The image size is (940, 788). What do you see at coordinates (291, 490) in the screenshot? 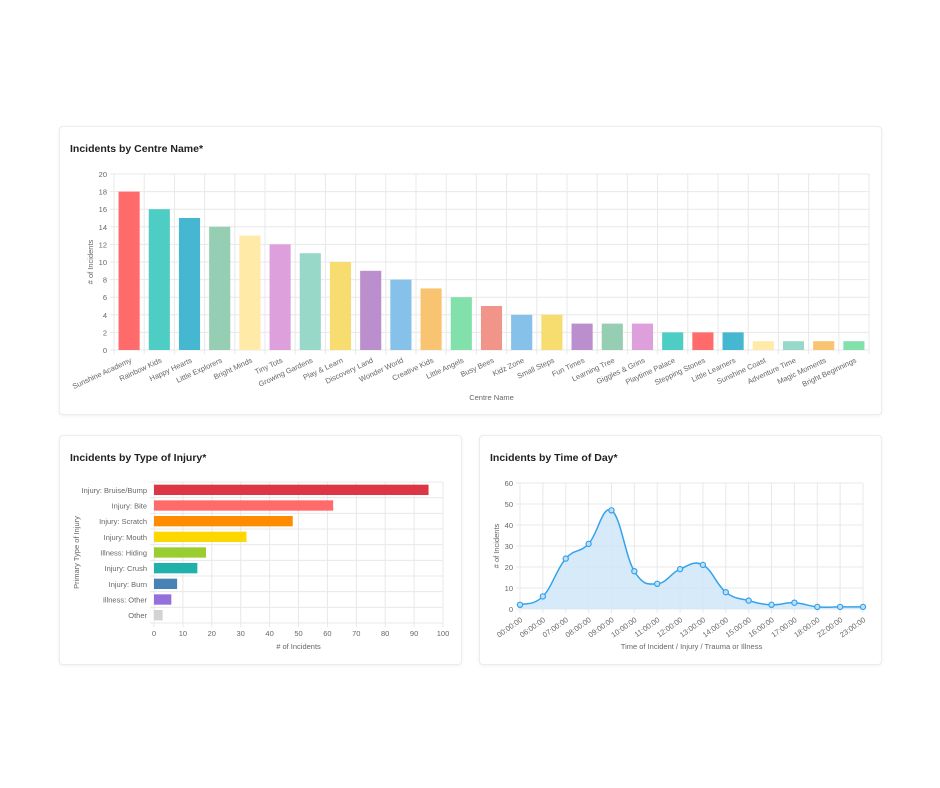
I see `bar-injury-bruise-bump` at bounding box center [291, 490].